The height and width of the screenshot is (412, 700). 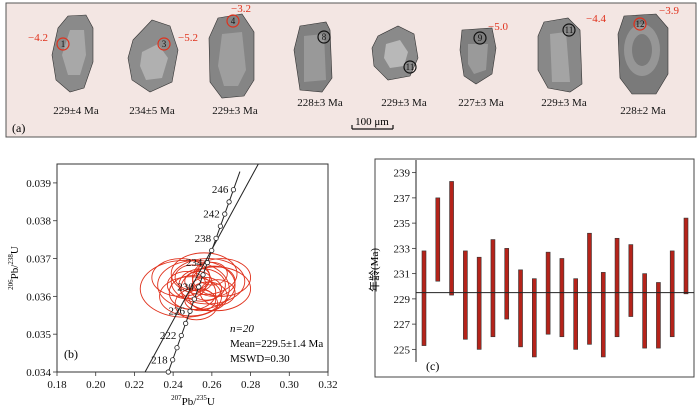 I want to click on y-tick-label: 239, so click(x=402, y=174).